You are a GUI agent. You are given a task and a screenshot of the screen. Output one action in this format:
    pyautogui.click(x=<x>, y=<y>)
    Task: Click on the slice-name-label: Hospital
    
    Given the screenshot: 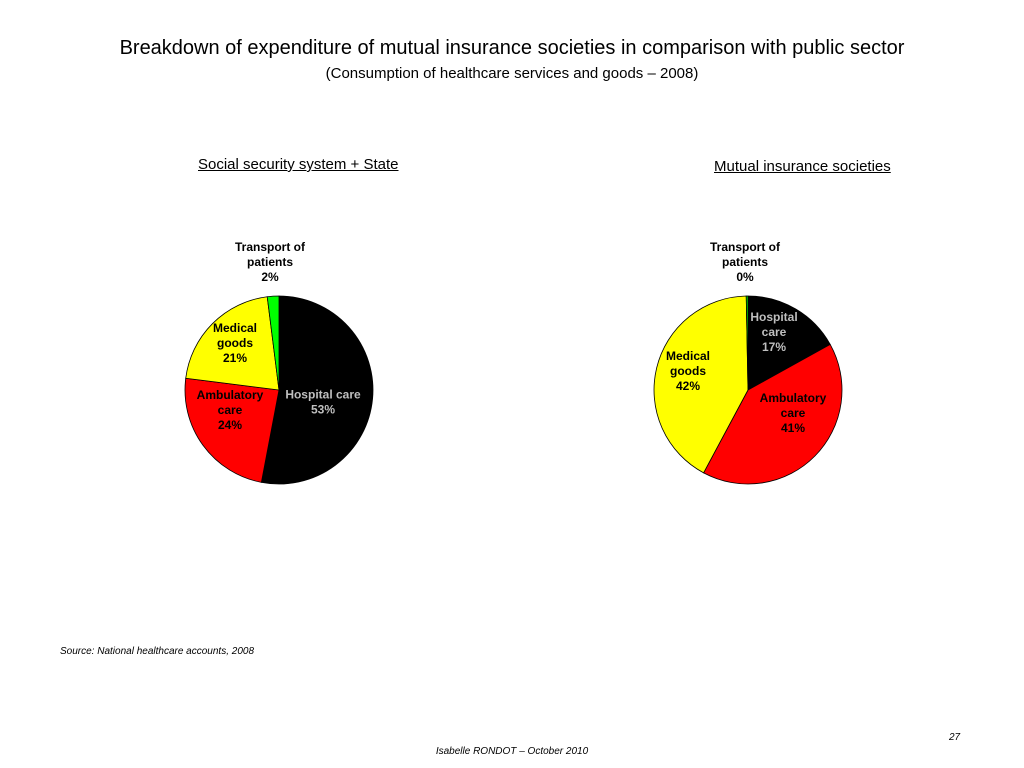 What is the action you would take?
    pyautogui.click(x=773, y=317)
    